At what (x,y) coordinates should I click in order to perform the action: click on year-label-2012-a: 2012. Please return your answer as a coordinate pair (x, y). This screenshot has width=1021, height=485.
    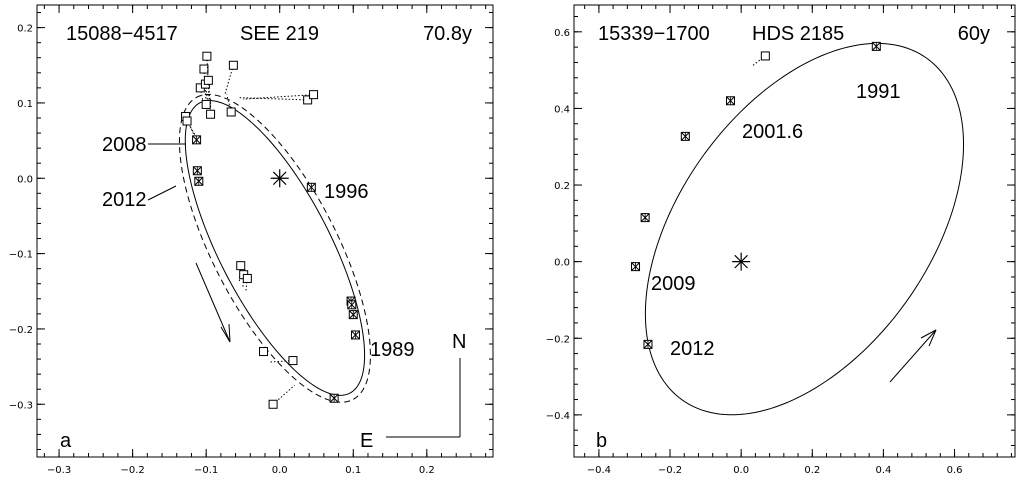
    Looking at the image, I should click on (124, 200).